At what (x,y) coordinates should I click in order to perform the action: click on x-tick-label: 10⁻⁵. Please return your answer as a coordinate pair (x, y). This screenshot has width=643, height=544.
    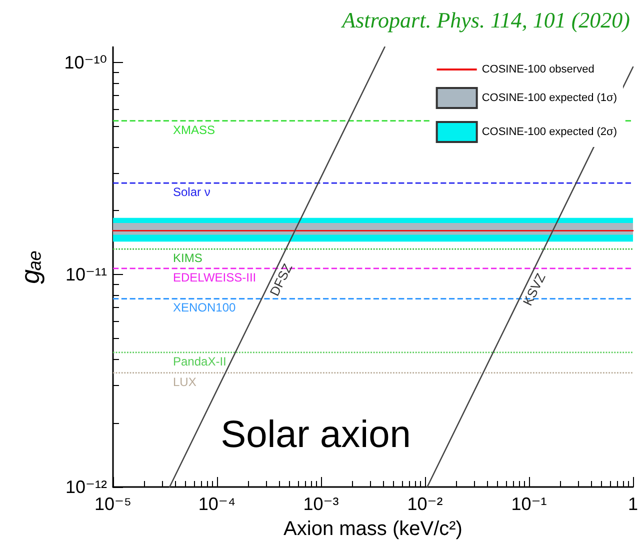
    Looking at the image, I should click on (113, 504).